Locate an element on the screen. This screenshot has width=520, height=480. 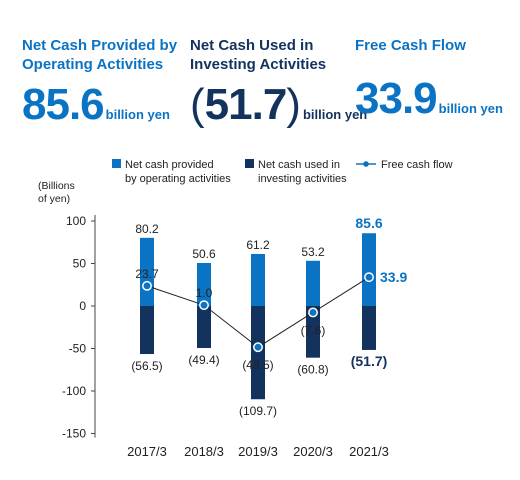
data-label-investing: (51.7) is located at coordinates (369, 361).